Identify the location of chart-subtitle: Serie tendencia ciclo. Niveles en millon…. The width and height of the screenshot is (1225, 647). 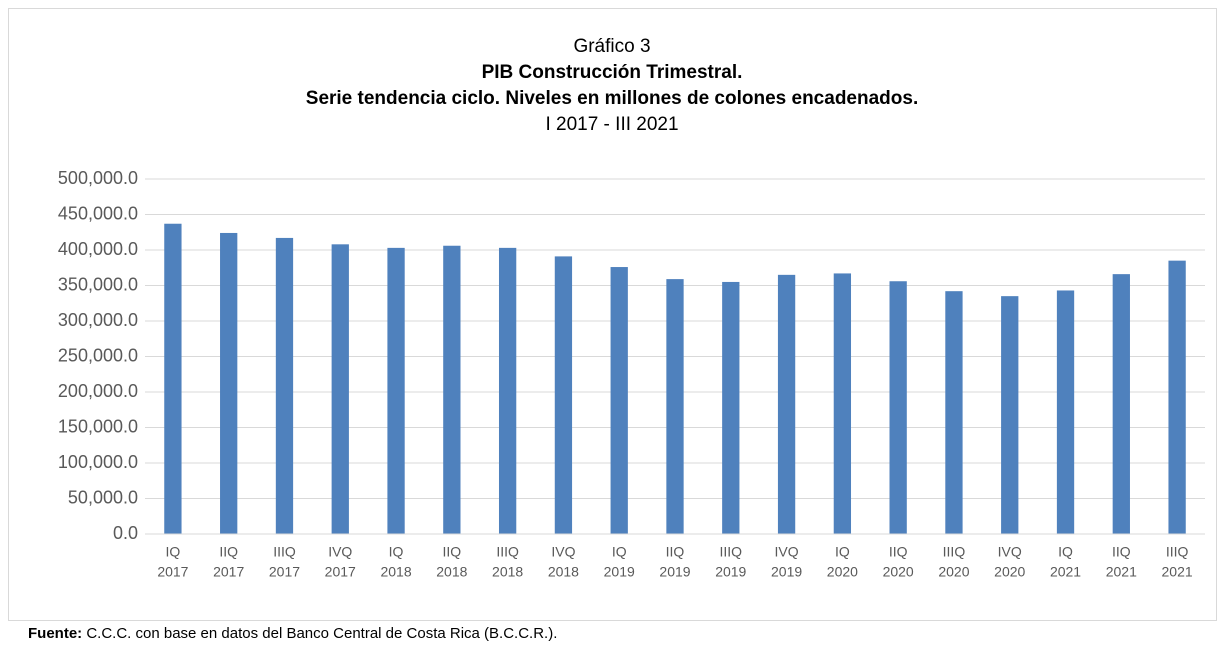
(612, 98).